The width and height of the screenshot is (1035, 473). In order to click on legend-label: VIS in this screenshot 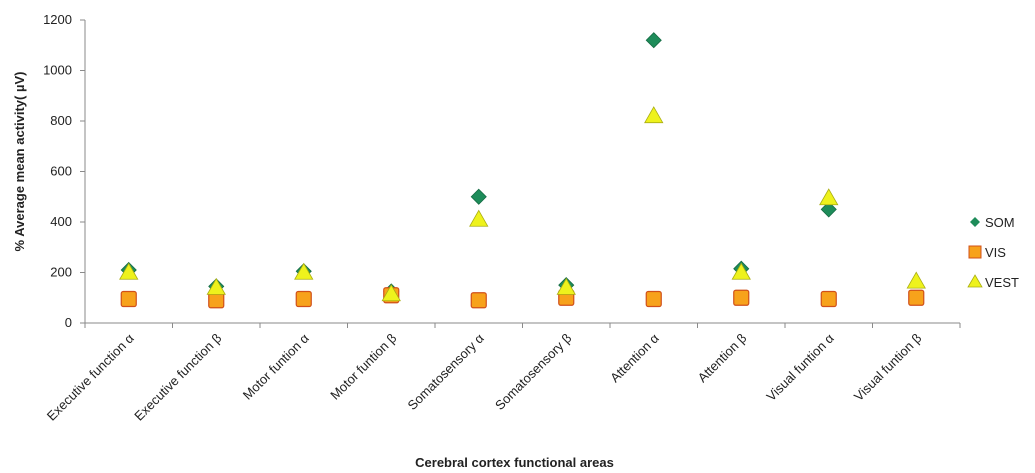, I will do `click(995, 252)`.